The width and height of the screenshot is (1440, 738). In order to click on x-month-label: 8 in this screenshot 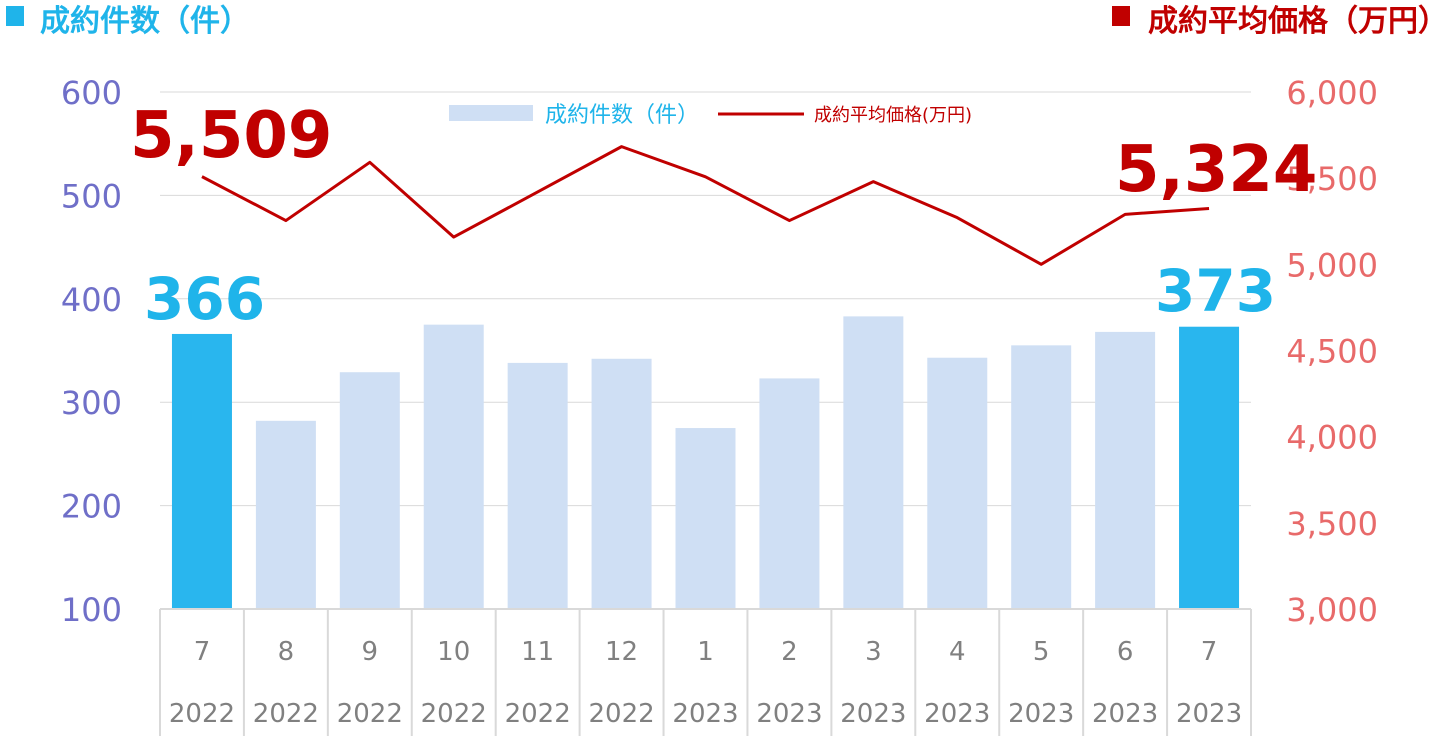, I will do `click(286, 652)`.